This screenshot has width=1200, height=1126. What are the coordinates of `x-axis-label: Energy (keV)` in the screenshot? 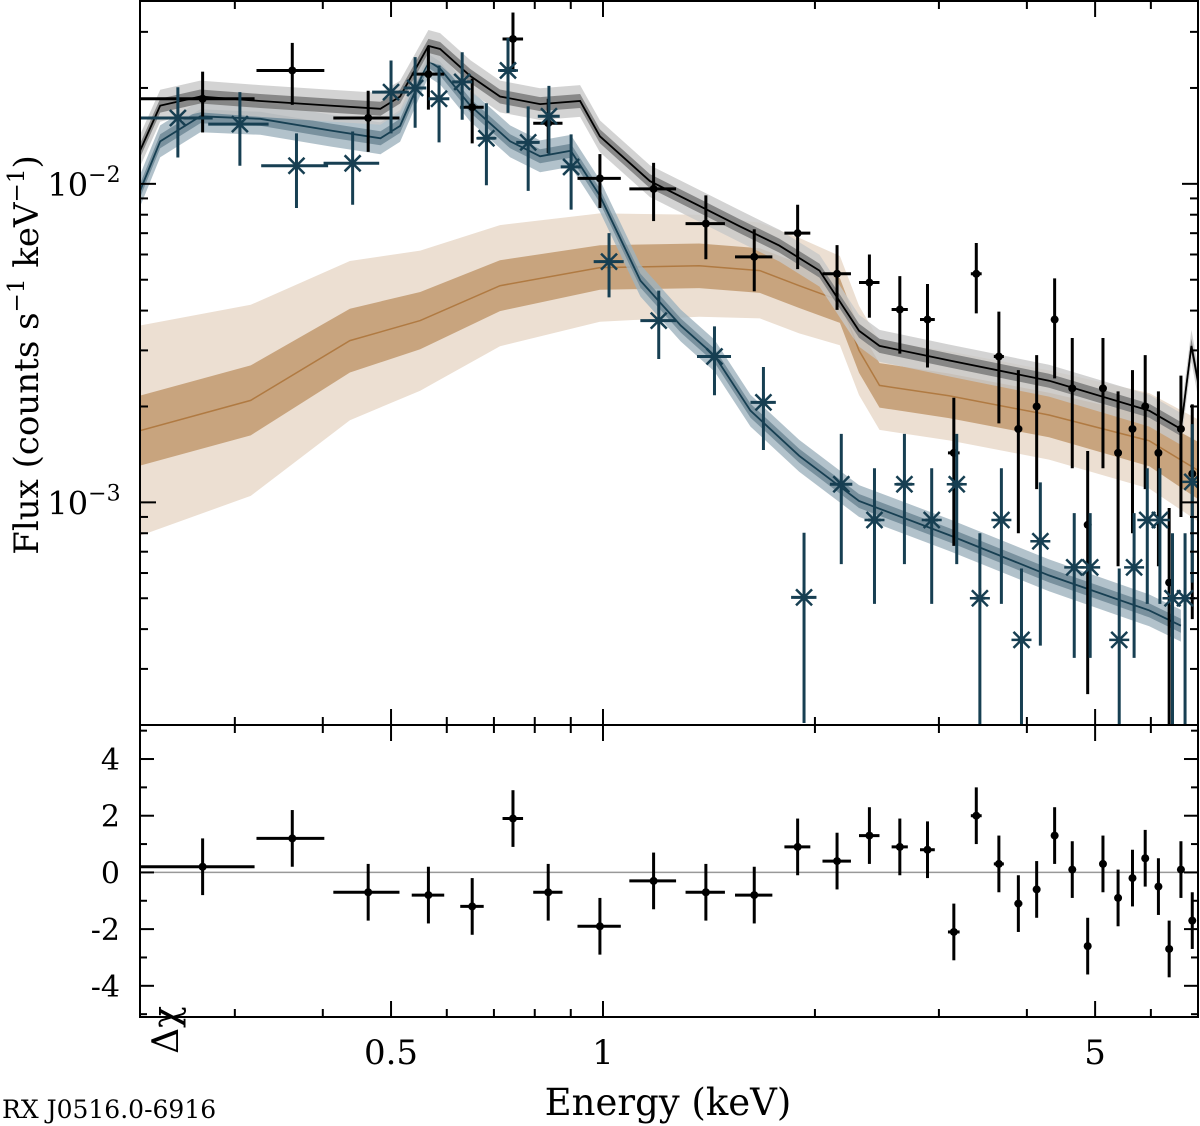 It's located at (668, 1102).